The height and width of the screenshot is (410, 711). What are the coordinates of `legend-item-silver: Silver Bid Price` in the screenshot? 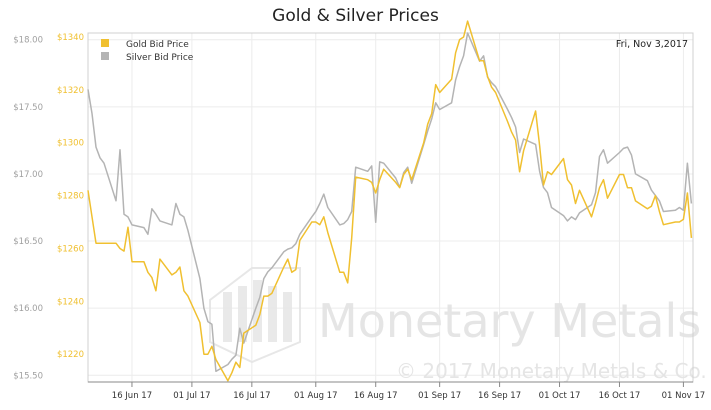 It's located at (147, 57).